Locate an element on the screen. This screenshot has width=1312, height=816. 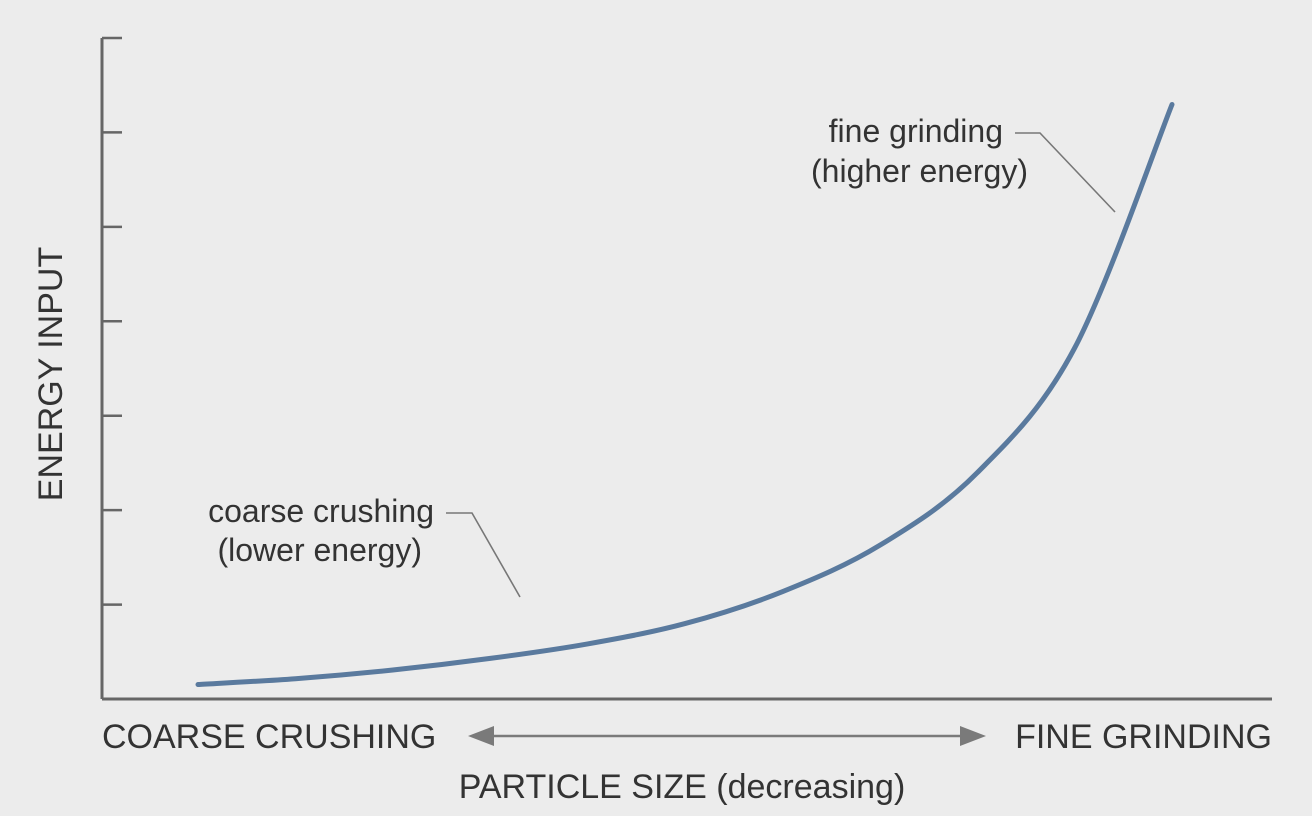
annotation-coarse-line2: (lower energy) is located at coordinates (319, 550).